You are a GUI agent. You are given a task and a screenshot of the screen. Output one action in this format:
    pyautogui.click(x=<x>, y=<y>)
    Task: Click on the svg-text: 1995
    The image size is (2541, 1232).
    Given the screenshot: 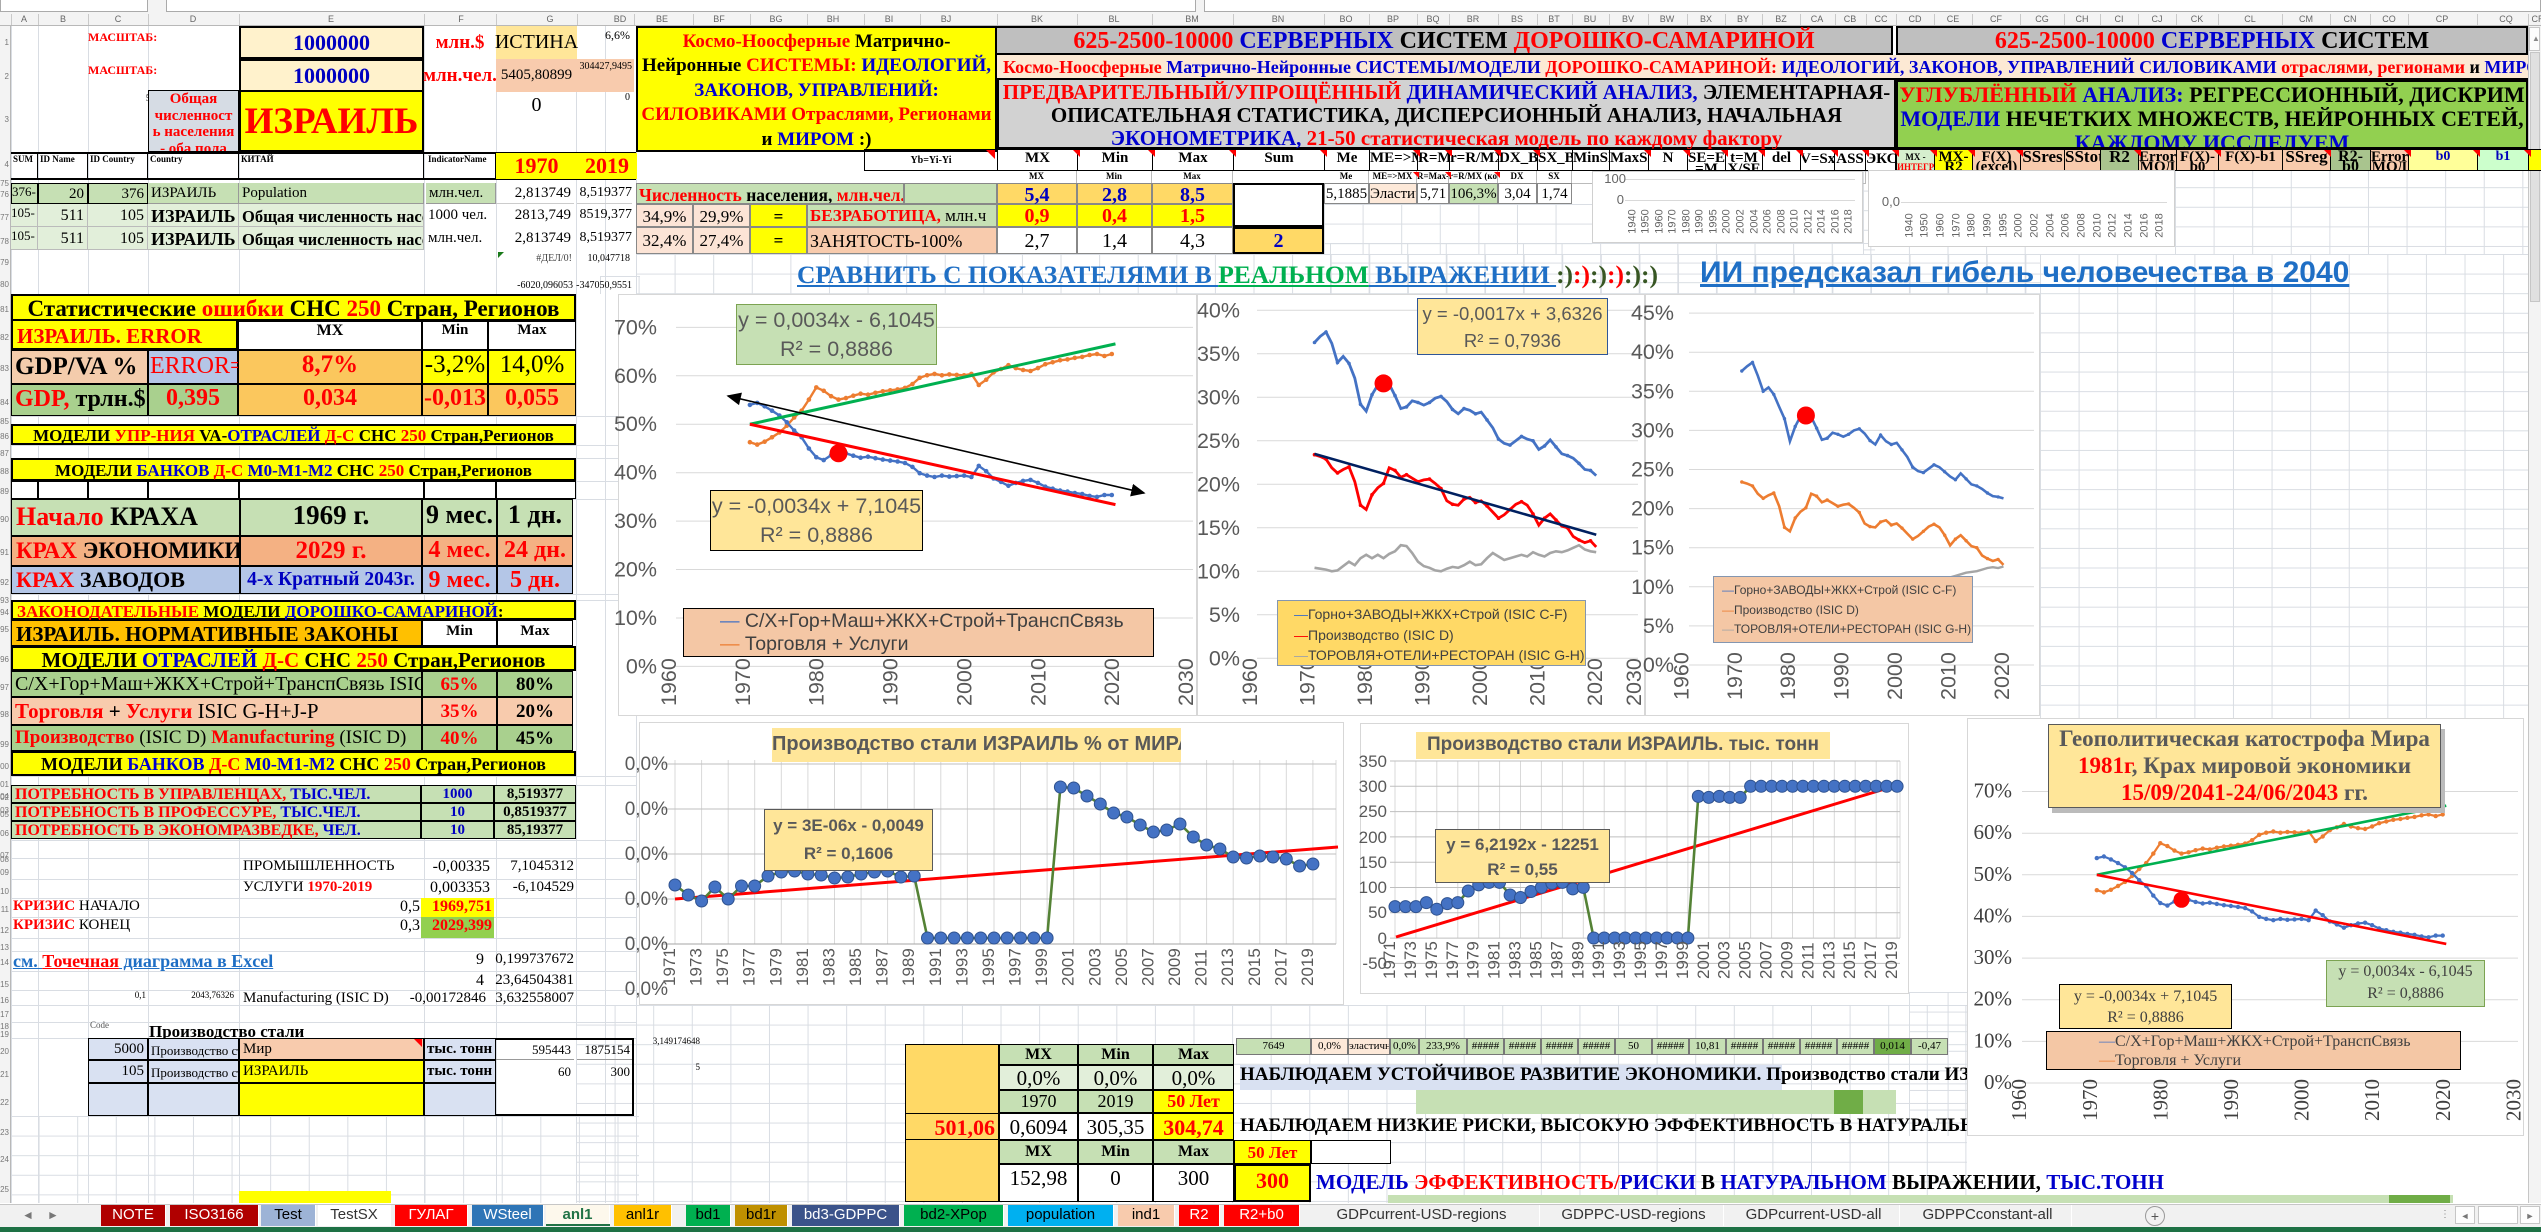 What is the action you would take?
    pyautogui.click(x=988, y=967)
    